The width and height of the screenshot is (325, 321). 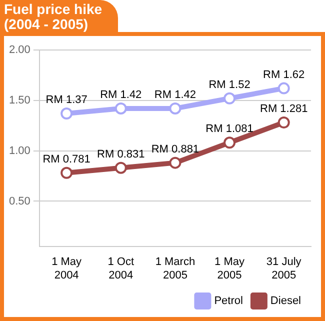 What do you see at coordinates (175, 149) in the screenshot?
I see `data-label: RM 0.881` at bounding box center [175, 149].